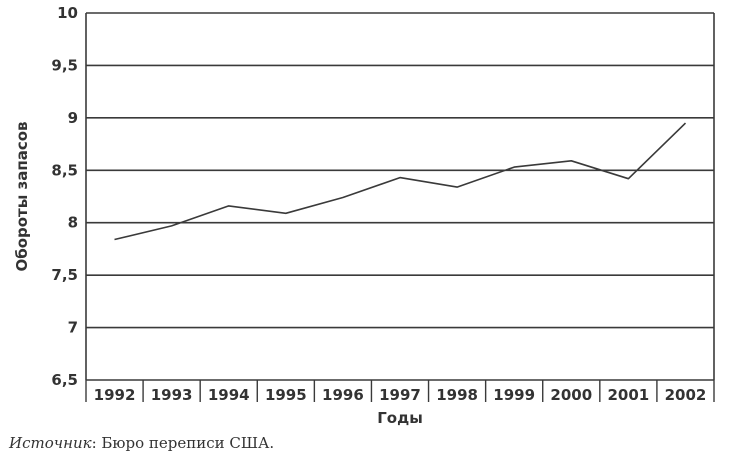 The image size is (733, 466). I want to click on x-axis-title: Годы, so click(400, 418).